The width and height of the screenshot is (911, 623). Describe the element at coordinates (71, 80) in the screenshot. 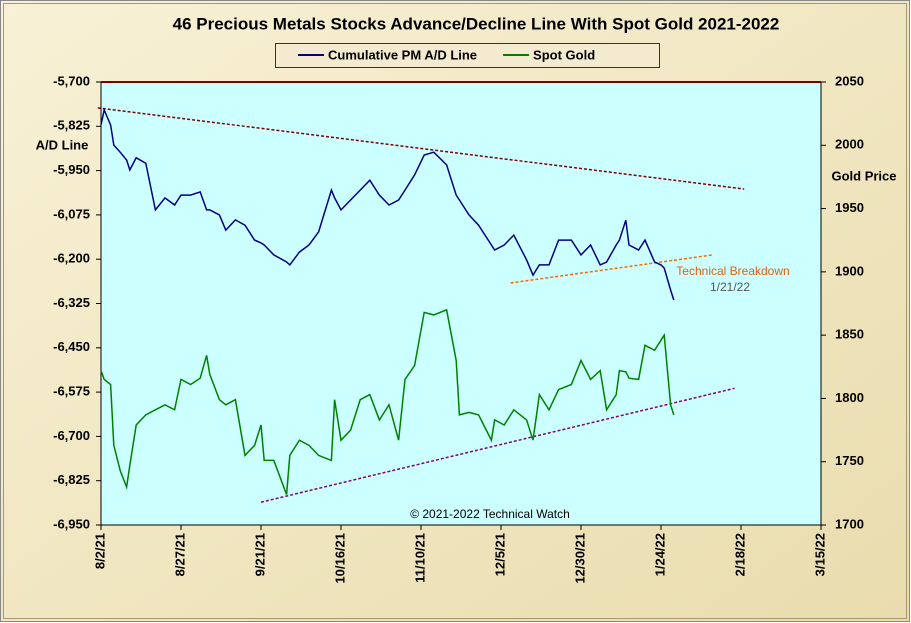

I see `y-tick-label: -5,700` at that location.